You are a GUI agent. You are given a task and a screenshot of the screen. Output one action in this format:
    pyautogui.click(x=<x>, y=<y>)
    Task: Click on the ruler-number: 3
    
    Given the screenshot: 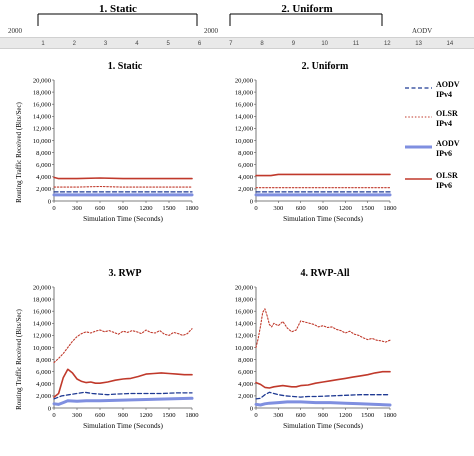 What is the action you would take?
    pyautogui.click(x=106, y=44)
    